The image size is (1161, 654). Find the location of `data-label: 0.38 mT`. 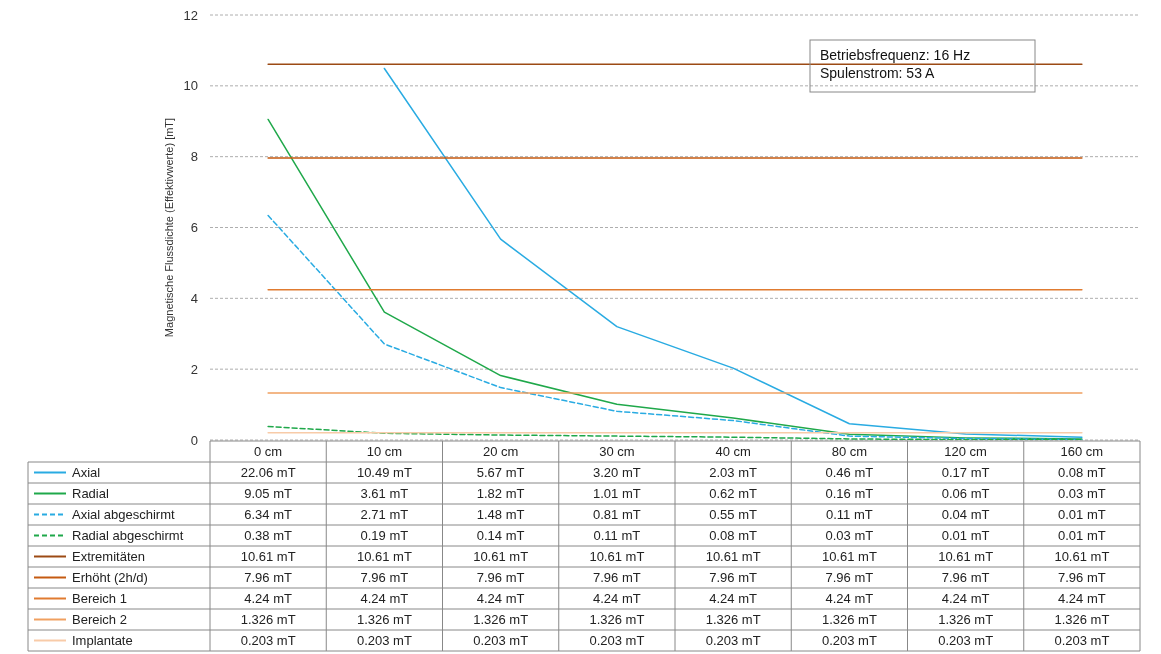

data-label: 0.38 mT is located at coordinates (268, 536).